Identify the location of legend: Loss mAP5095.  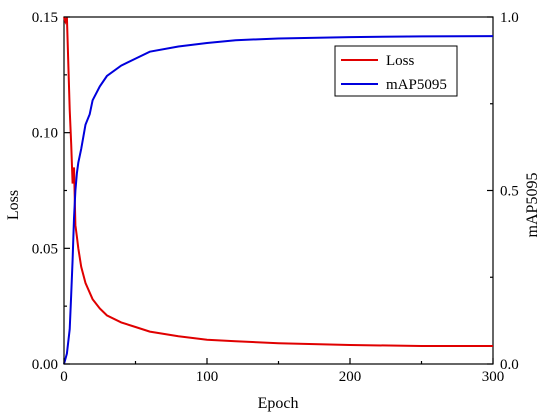
(396, 71).